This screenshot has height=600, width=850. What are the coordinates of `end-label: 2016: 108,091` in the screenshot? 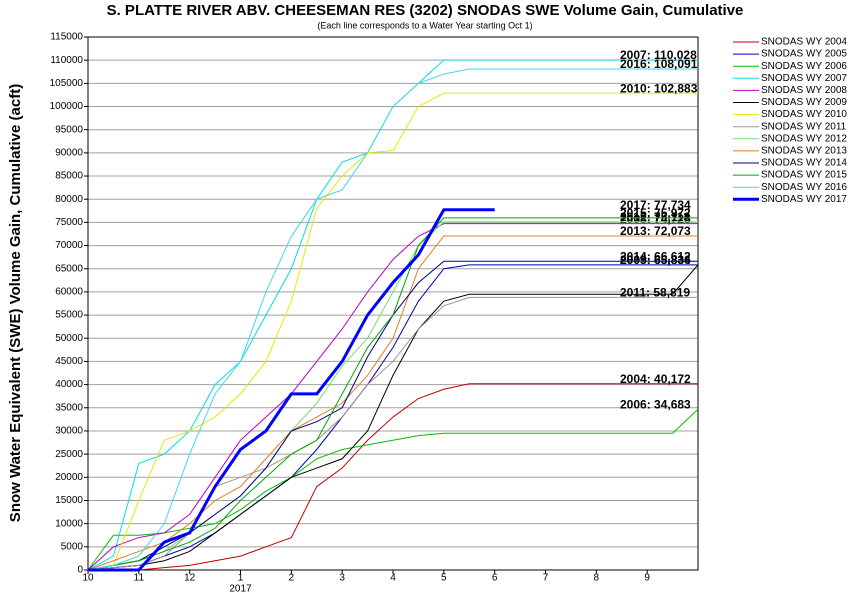 It's located at (659, 64).